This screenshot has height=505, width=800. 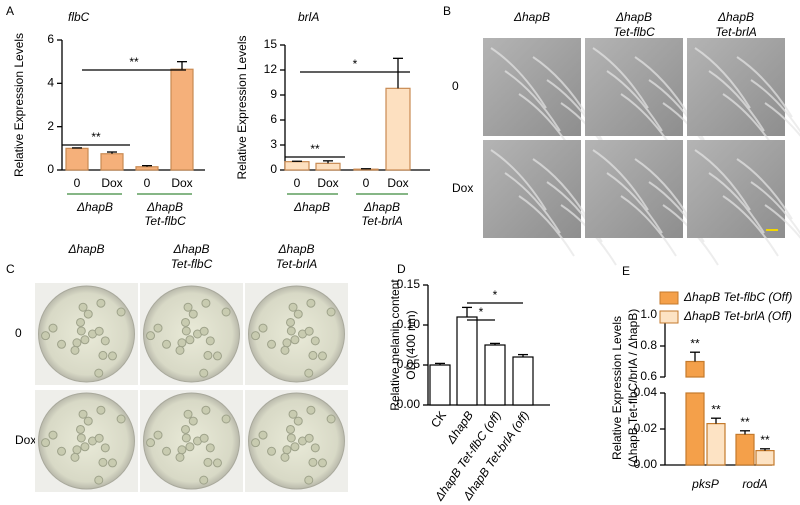 I want to click on y-tick-label: 15, so click(x=271, y=44).